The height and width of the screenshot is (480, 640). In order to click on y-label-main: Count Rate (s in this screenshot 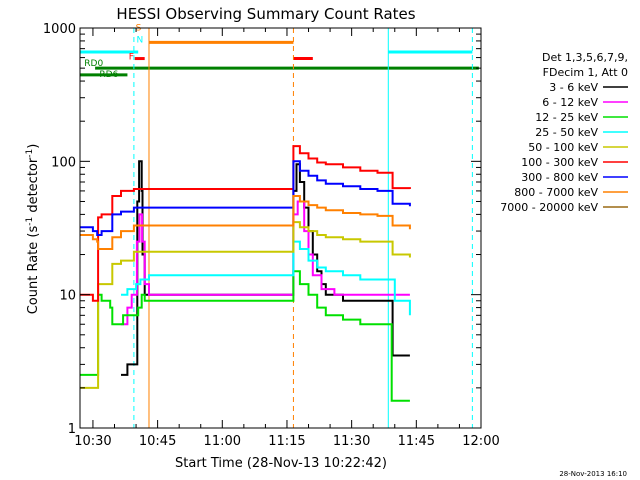, I will do `click(33, 270)`.